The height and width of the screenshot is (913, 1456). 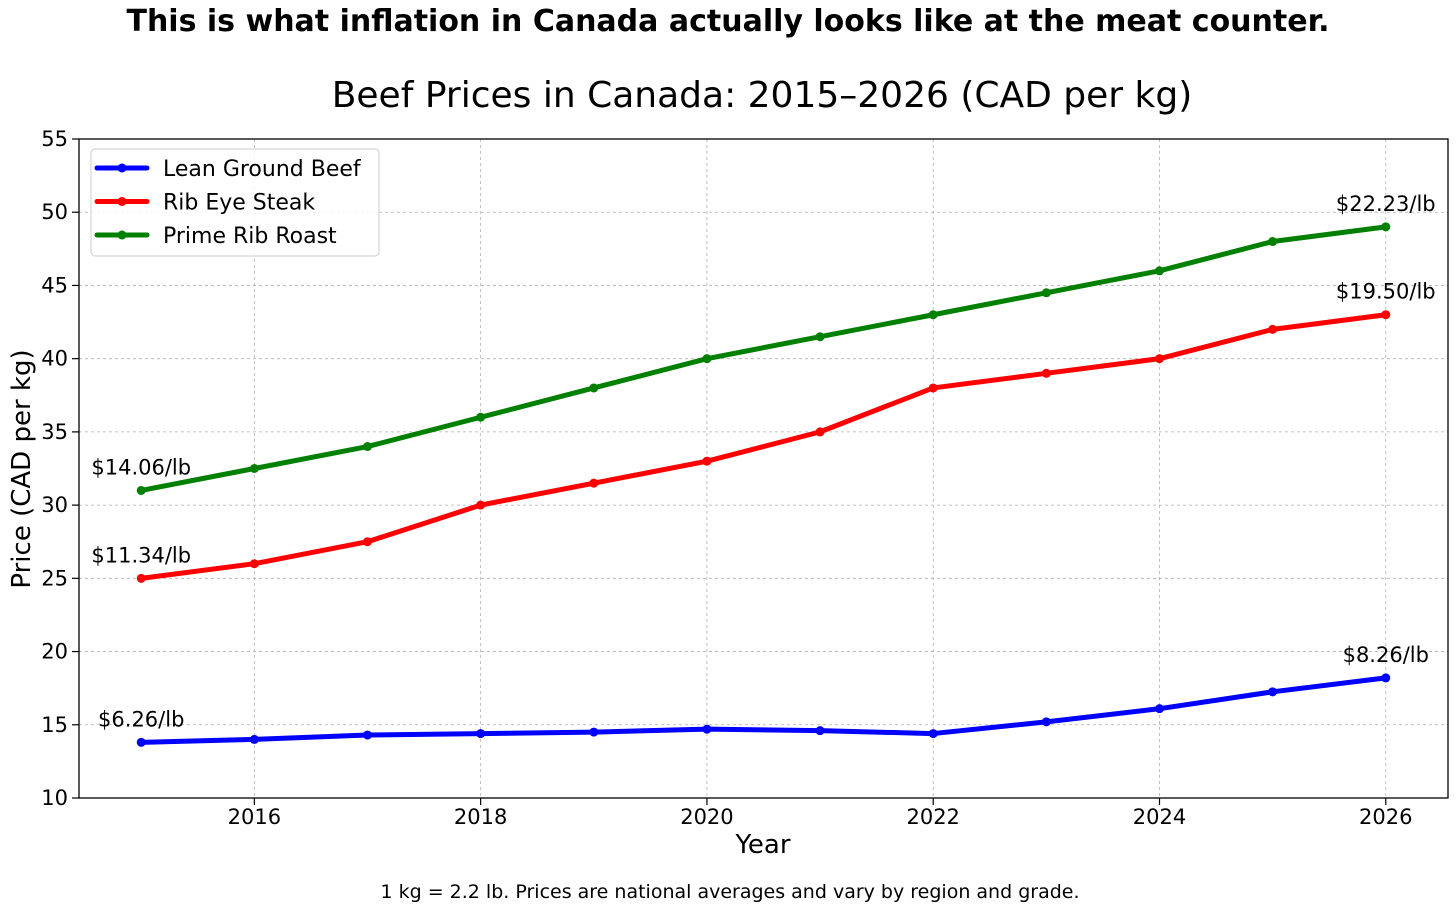 What do you see at coordinates (262, 169) in the screenshot?
I see `legend-label: Lean Ground Beef` at bounding box center [262, 169].